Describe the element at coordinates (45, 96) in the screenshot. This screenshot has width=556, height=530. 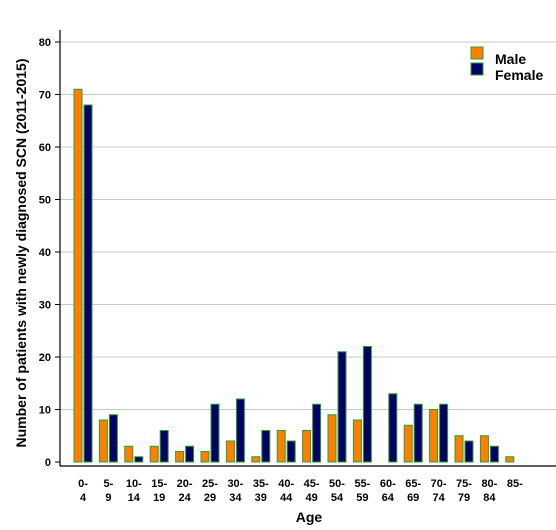
I see `y-tick-label: 70` at that location.